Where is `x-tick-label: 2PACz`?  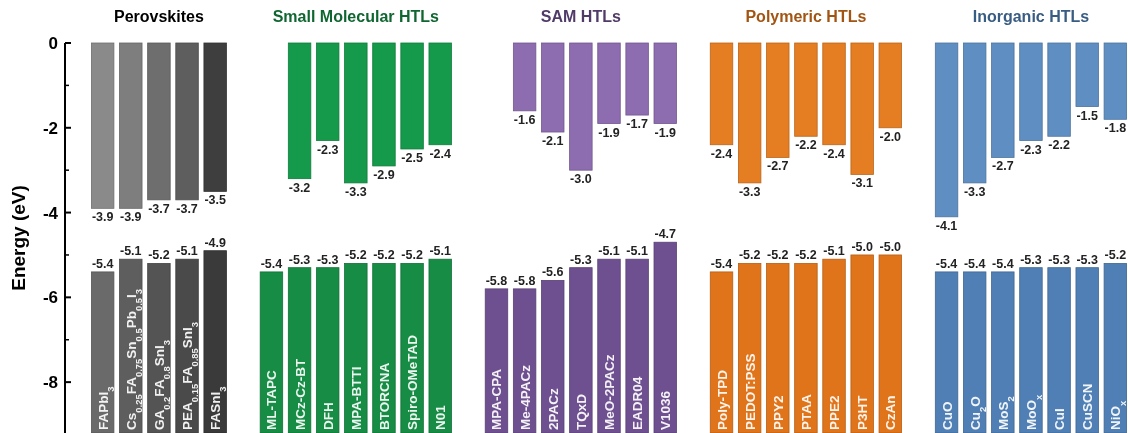
x-tick-label: 2PACz is located at coordinates (553, 408).